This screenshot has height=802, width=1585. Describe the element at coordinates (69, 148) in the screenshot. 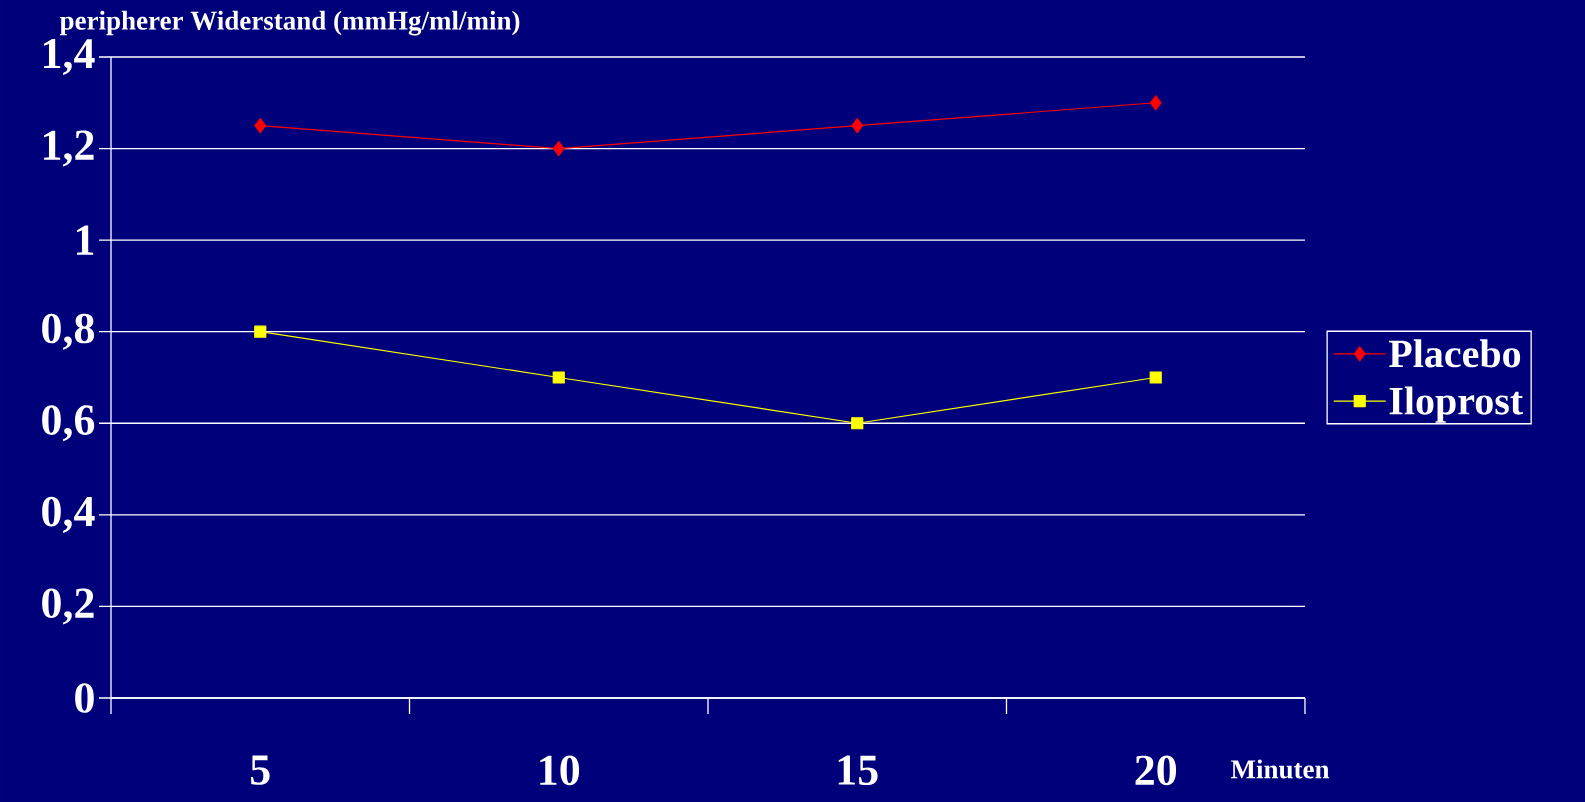

I see `y-tick-label: 1,2` at that location.